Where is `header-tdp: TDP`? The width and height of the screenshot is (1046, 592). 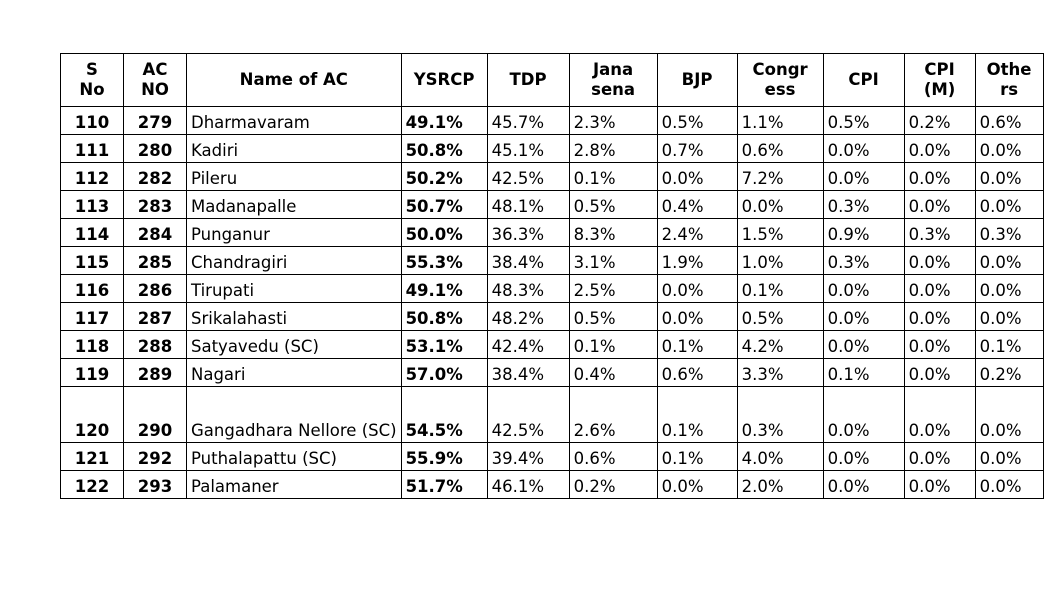 header-tdp: TDP is located at coordinates (528, 80).